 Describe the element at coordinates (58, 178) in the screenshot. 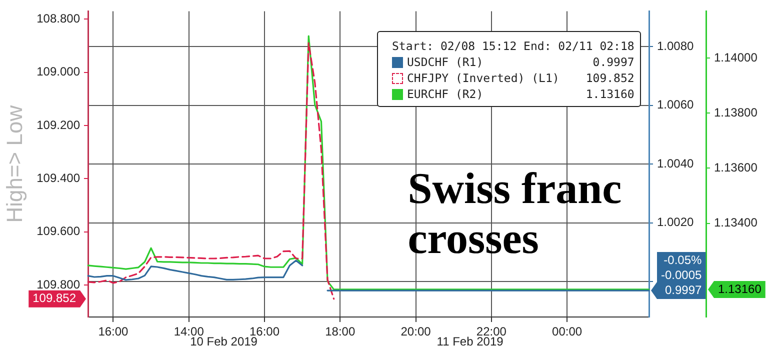

I see `y-tick-label: 109.400` at that location.